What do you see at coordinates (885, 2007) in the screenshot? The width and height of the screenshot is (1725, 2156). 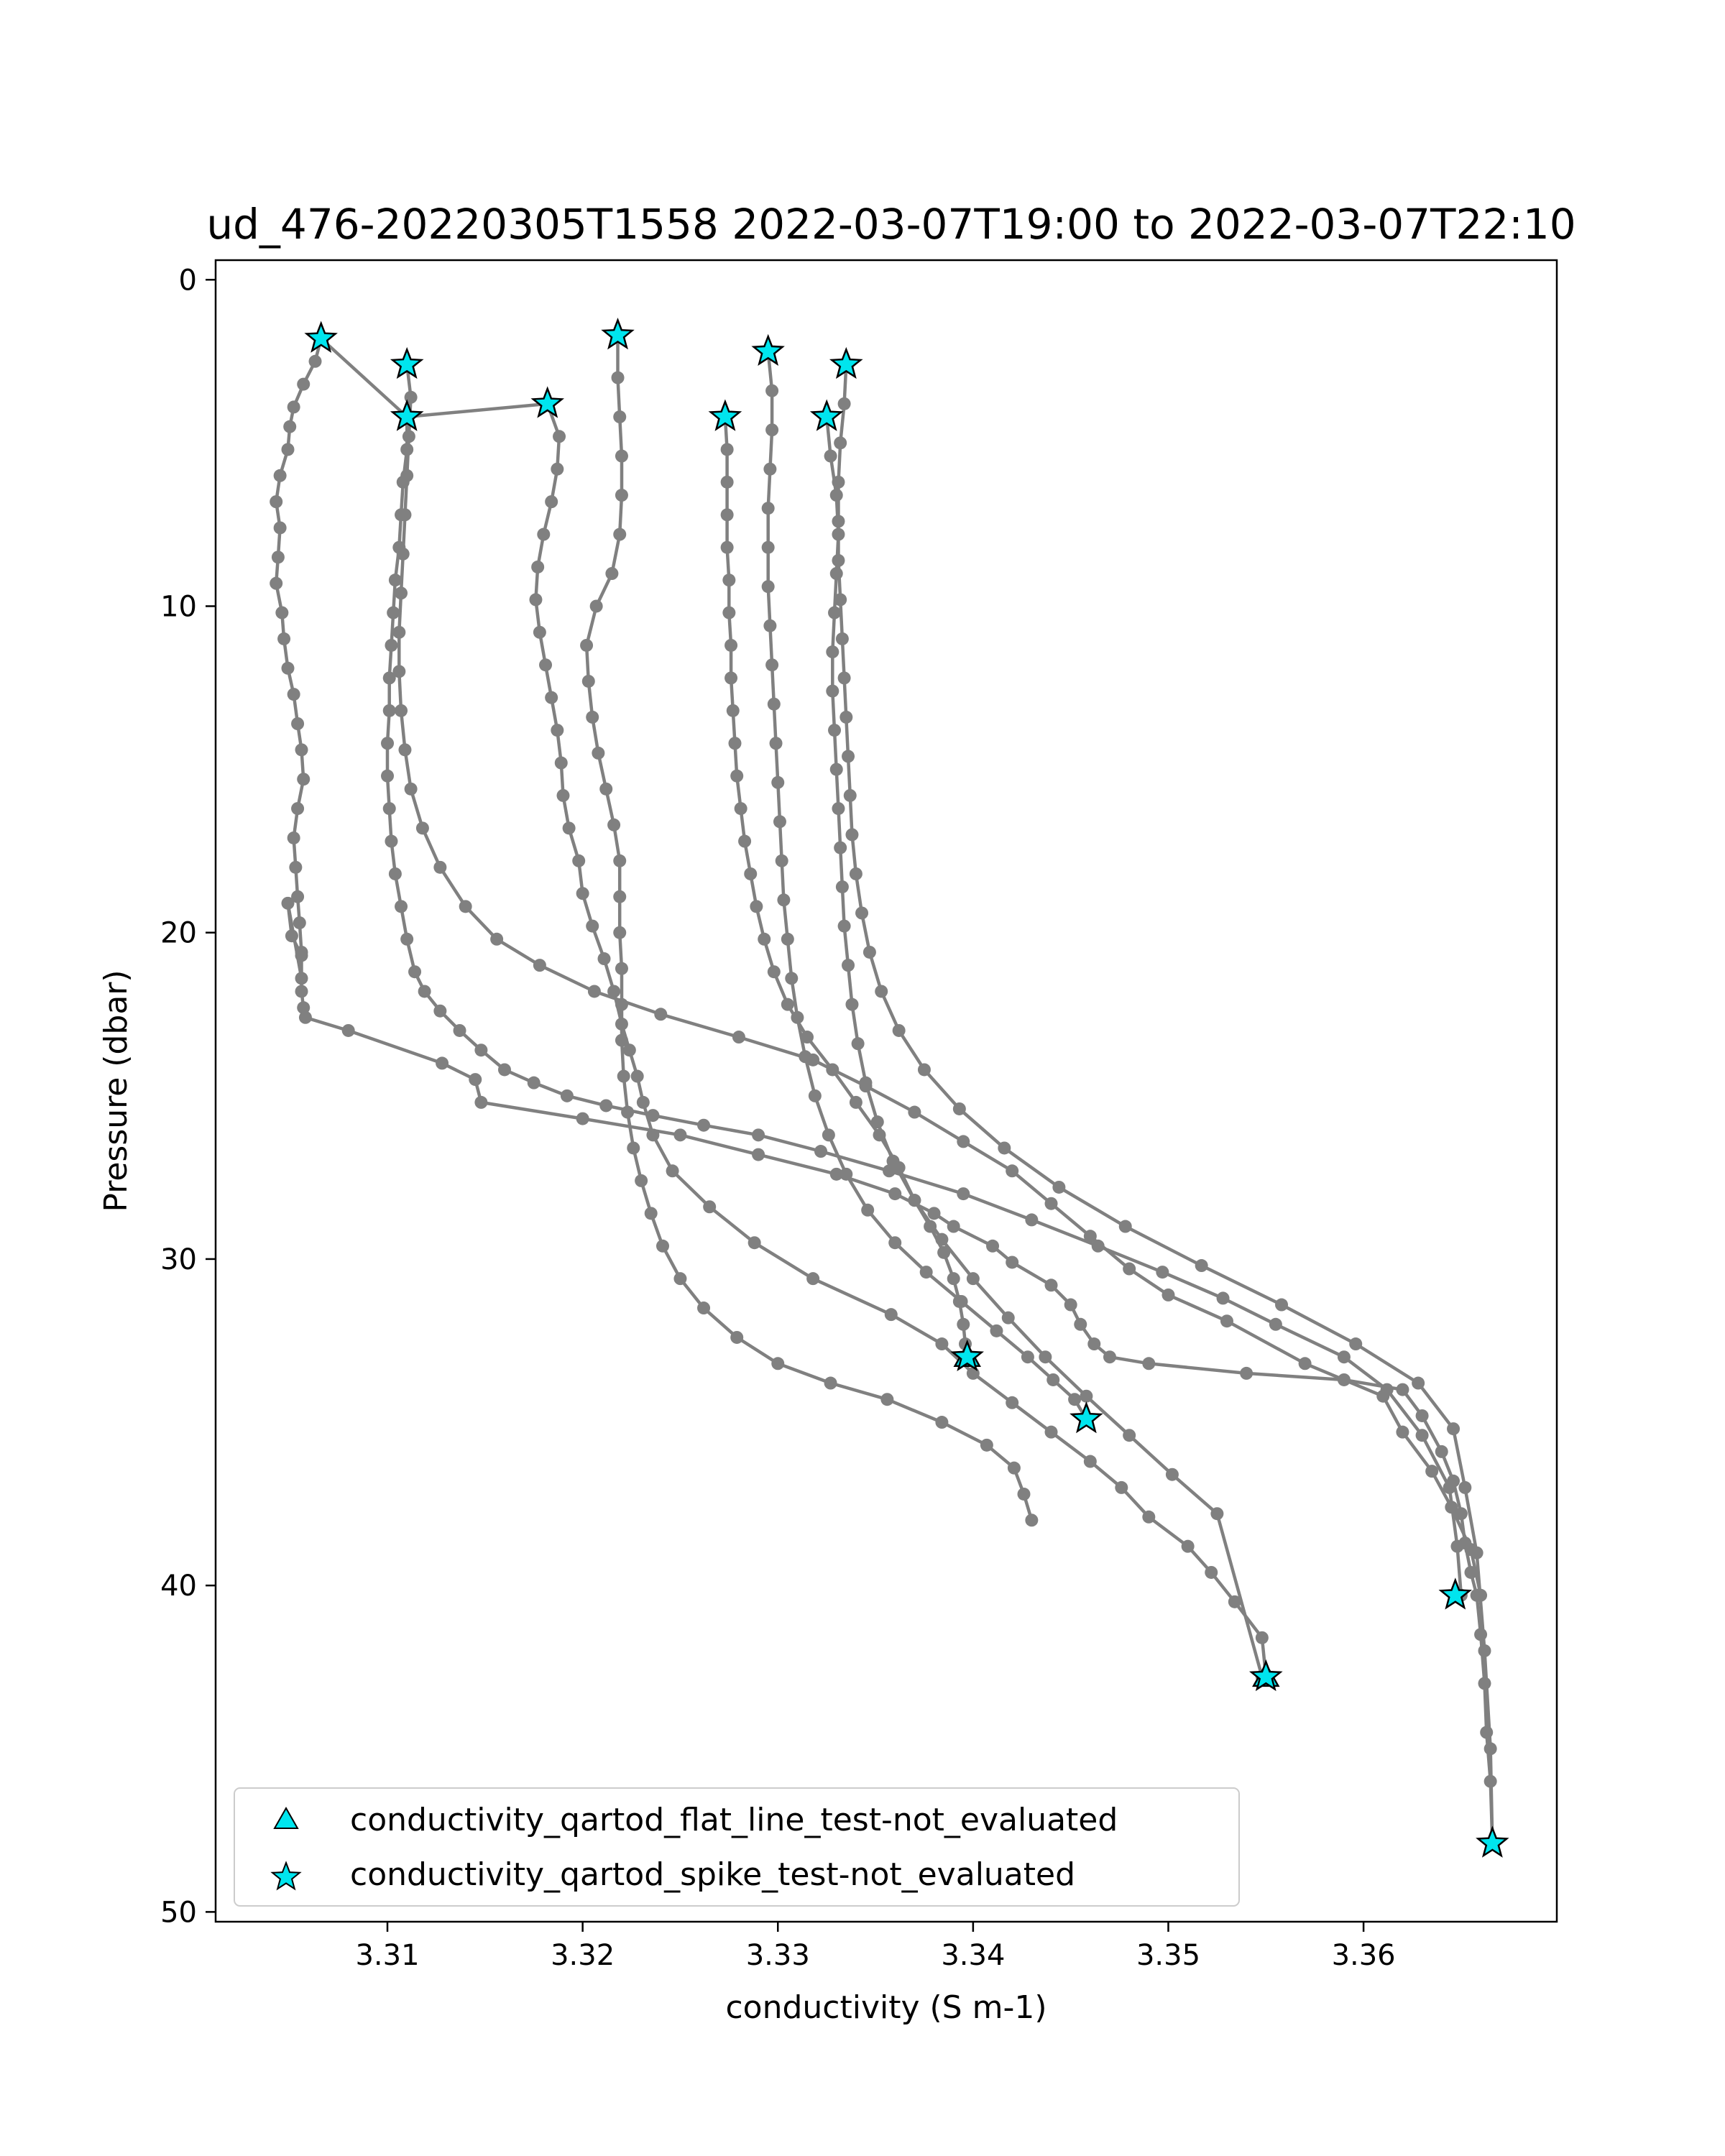 I see `x-axis-title: conductivity (S m-1)` at bounding box center [885, 2007].